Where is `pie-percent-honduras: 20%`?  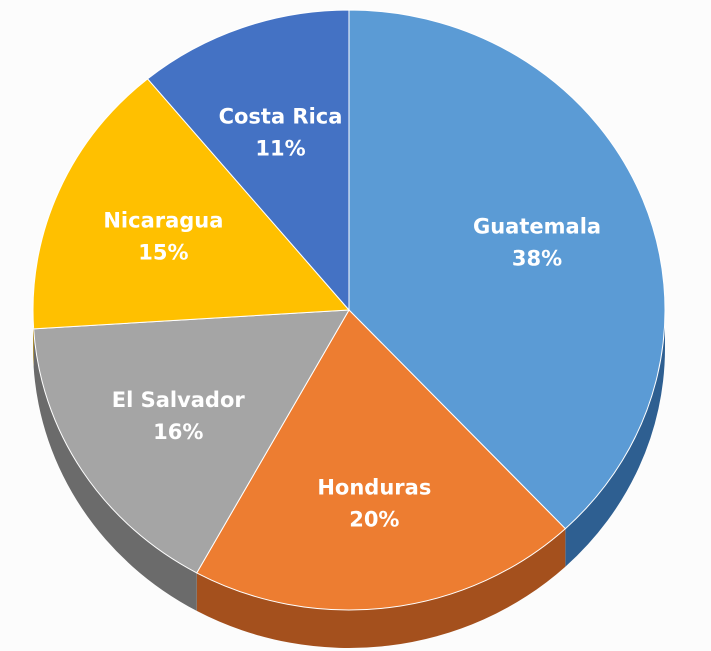 pie-percent-honduras: 20% is located at coordinates (374, 519).